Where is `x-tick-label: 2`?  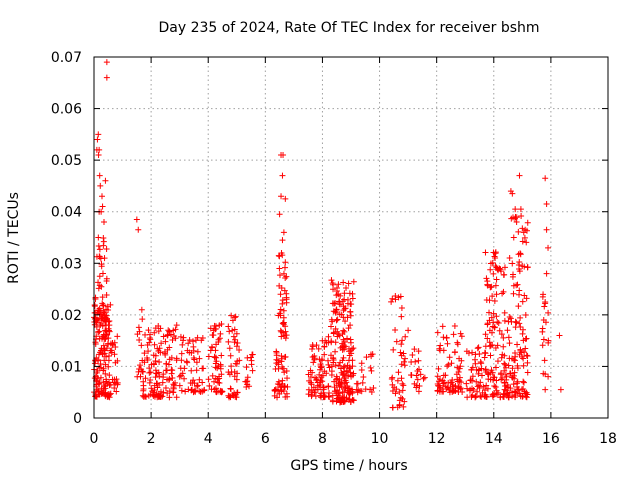 x-tick-label: 2 is located at coordinates (151, 439).